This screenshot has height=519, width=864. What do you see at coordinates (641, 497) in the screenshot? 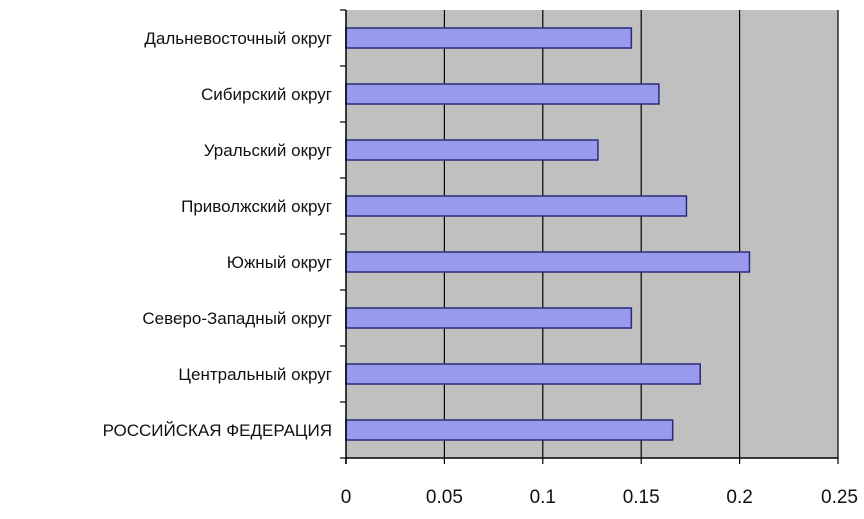
I see `x-tick-label: 0.15` at bounding box center [641, 497].